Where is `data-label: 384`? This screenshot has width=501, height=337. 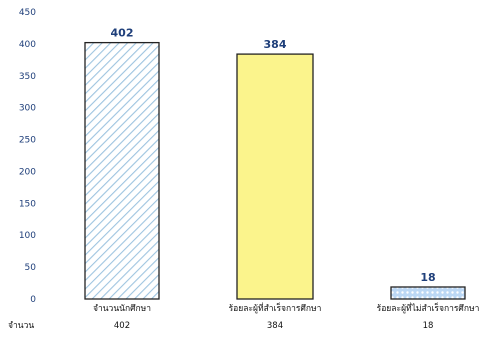
data-label: 384 is located at coordinates (275, 44).